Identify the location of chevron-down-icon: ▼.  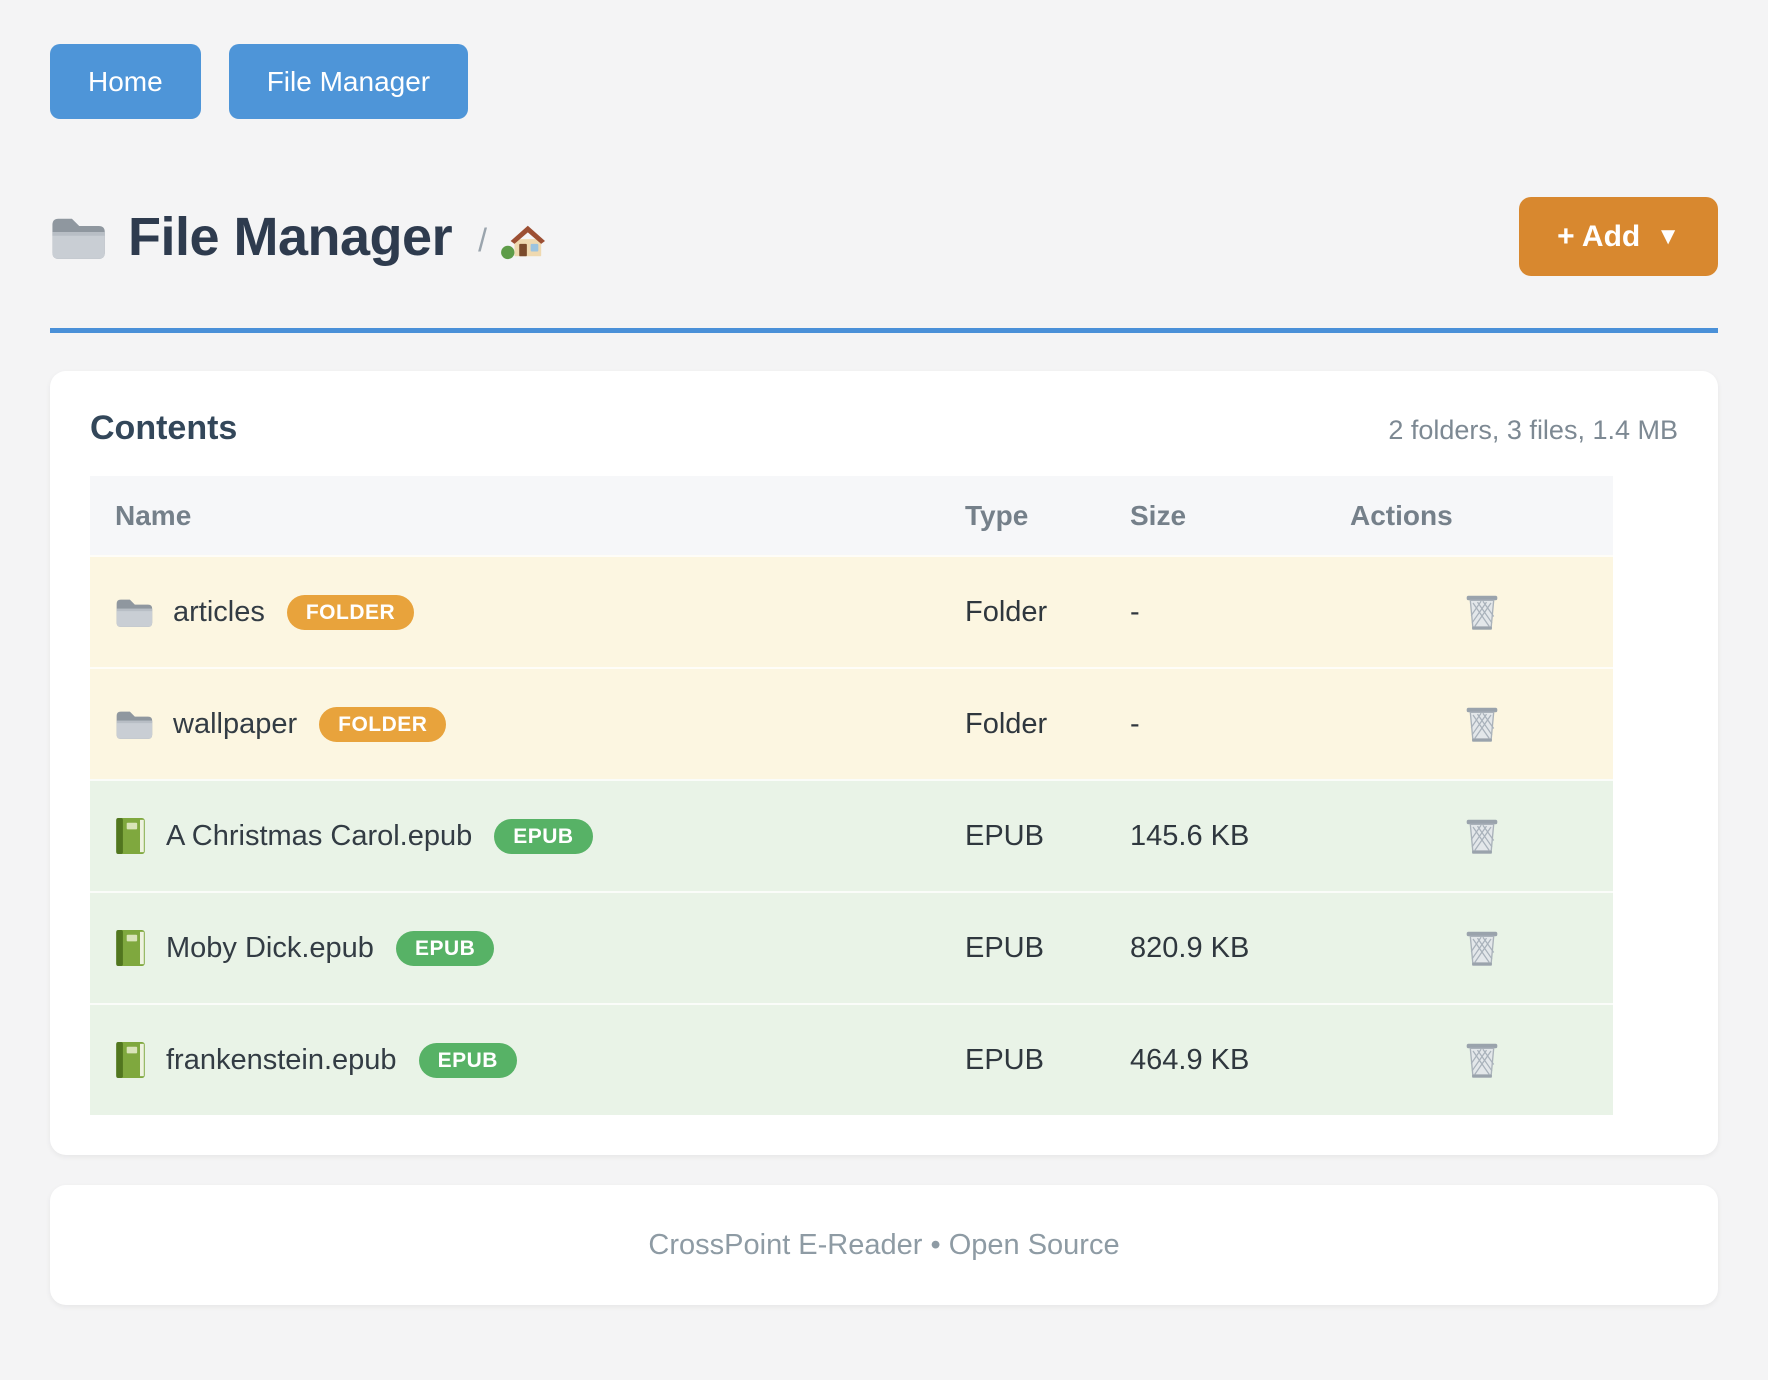
(1668, 236).